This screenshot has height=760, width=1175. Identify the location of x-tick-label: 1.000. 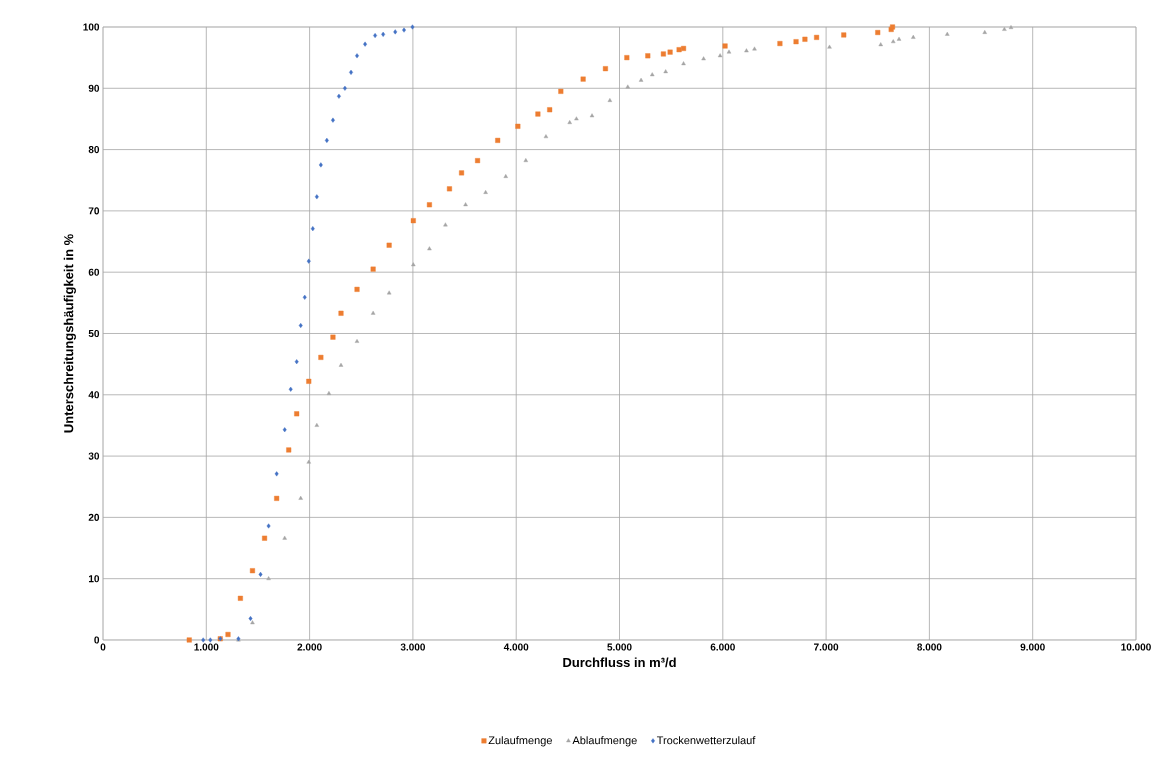
(206, 647).